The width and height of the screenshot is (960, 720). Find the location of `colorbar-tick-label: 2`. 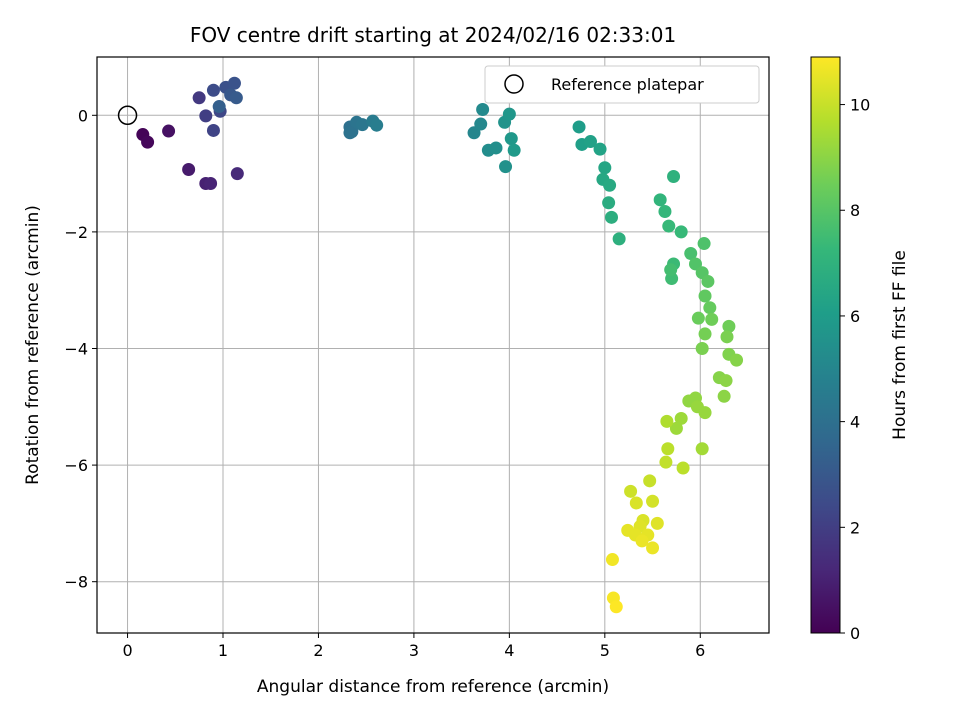

colorbar-tick-label: 2 is located at coordinates (855, 527).